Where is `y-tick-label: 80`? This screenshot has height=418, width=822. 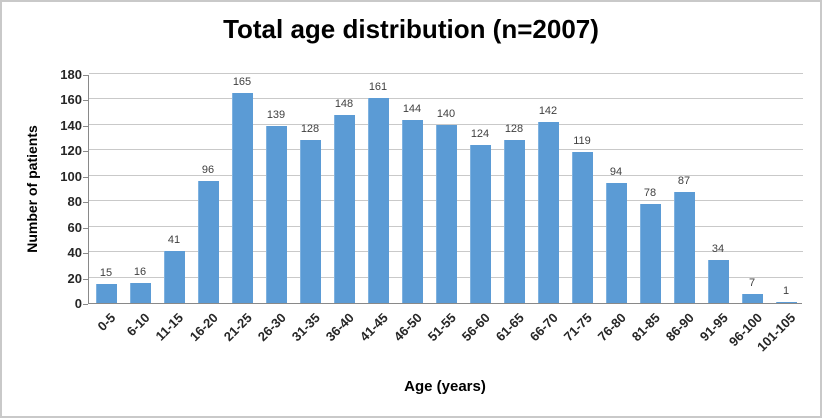 y-tick-label: 80 is located at coordinates (74, 202).